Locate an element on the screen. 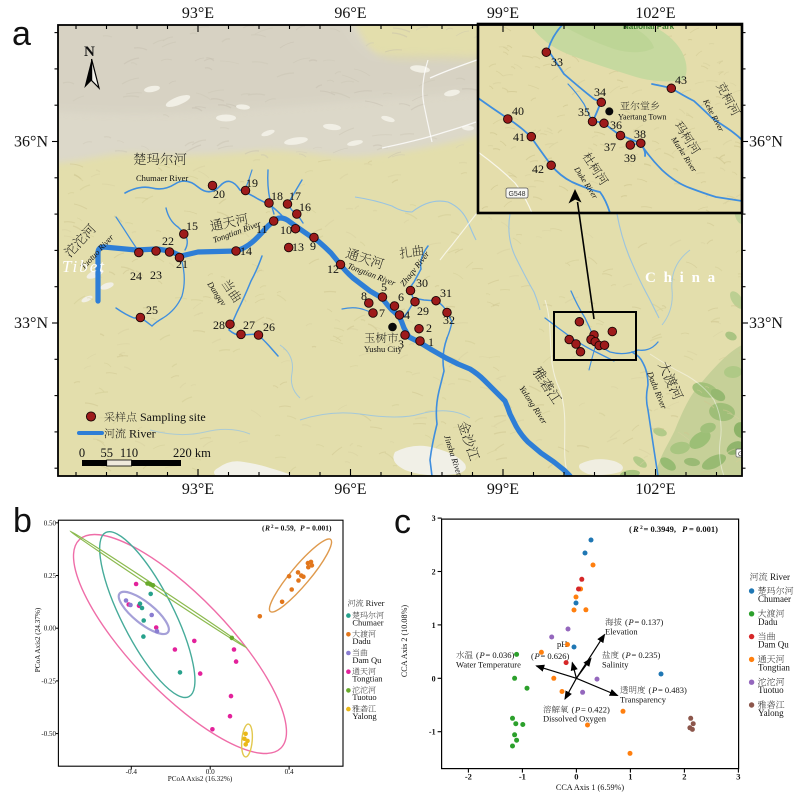 The height and width of the screenshot is (800, 800). svg-text: 6 is located at coordinates (401, 297).